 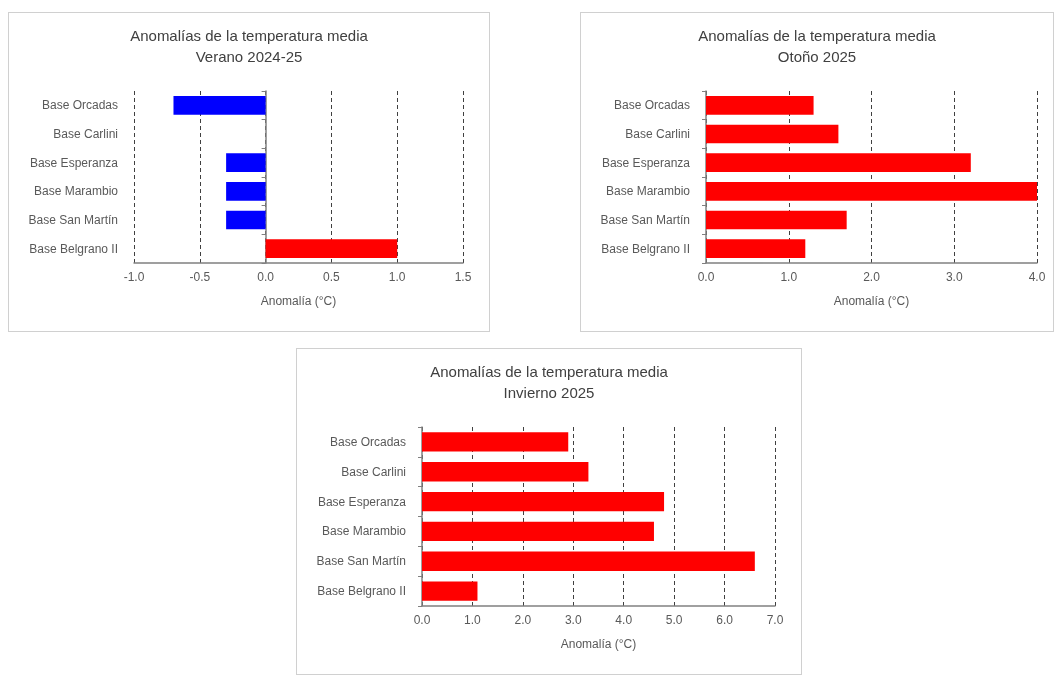 I want to click on chart-subtitle: Otoño 2025, so click(x=817, y=56).